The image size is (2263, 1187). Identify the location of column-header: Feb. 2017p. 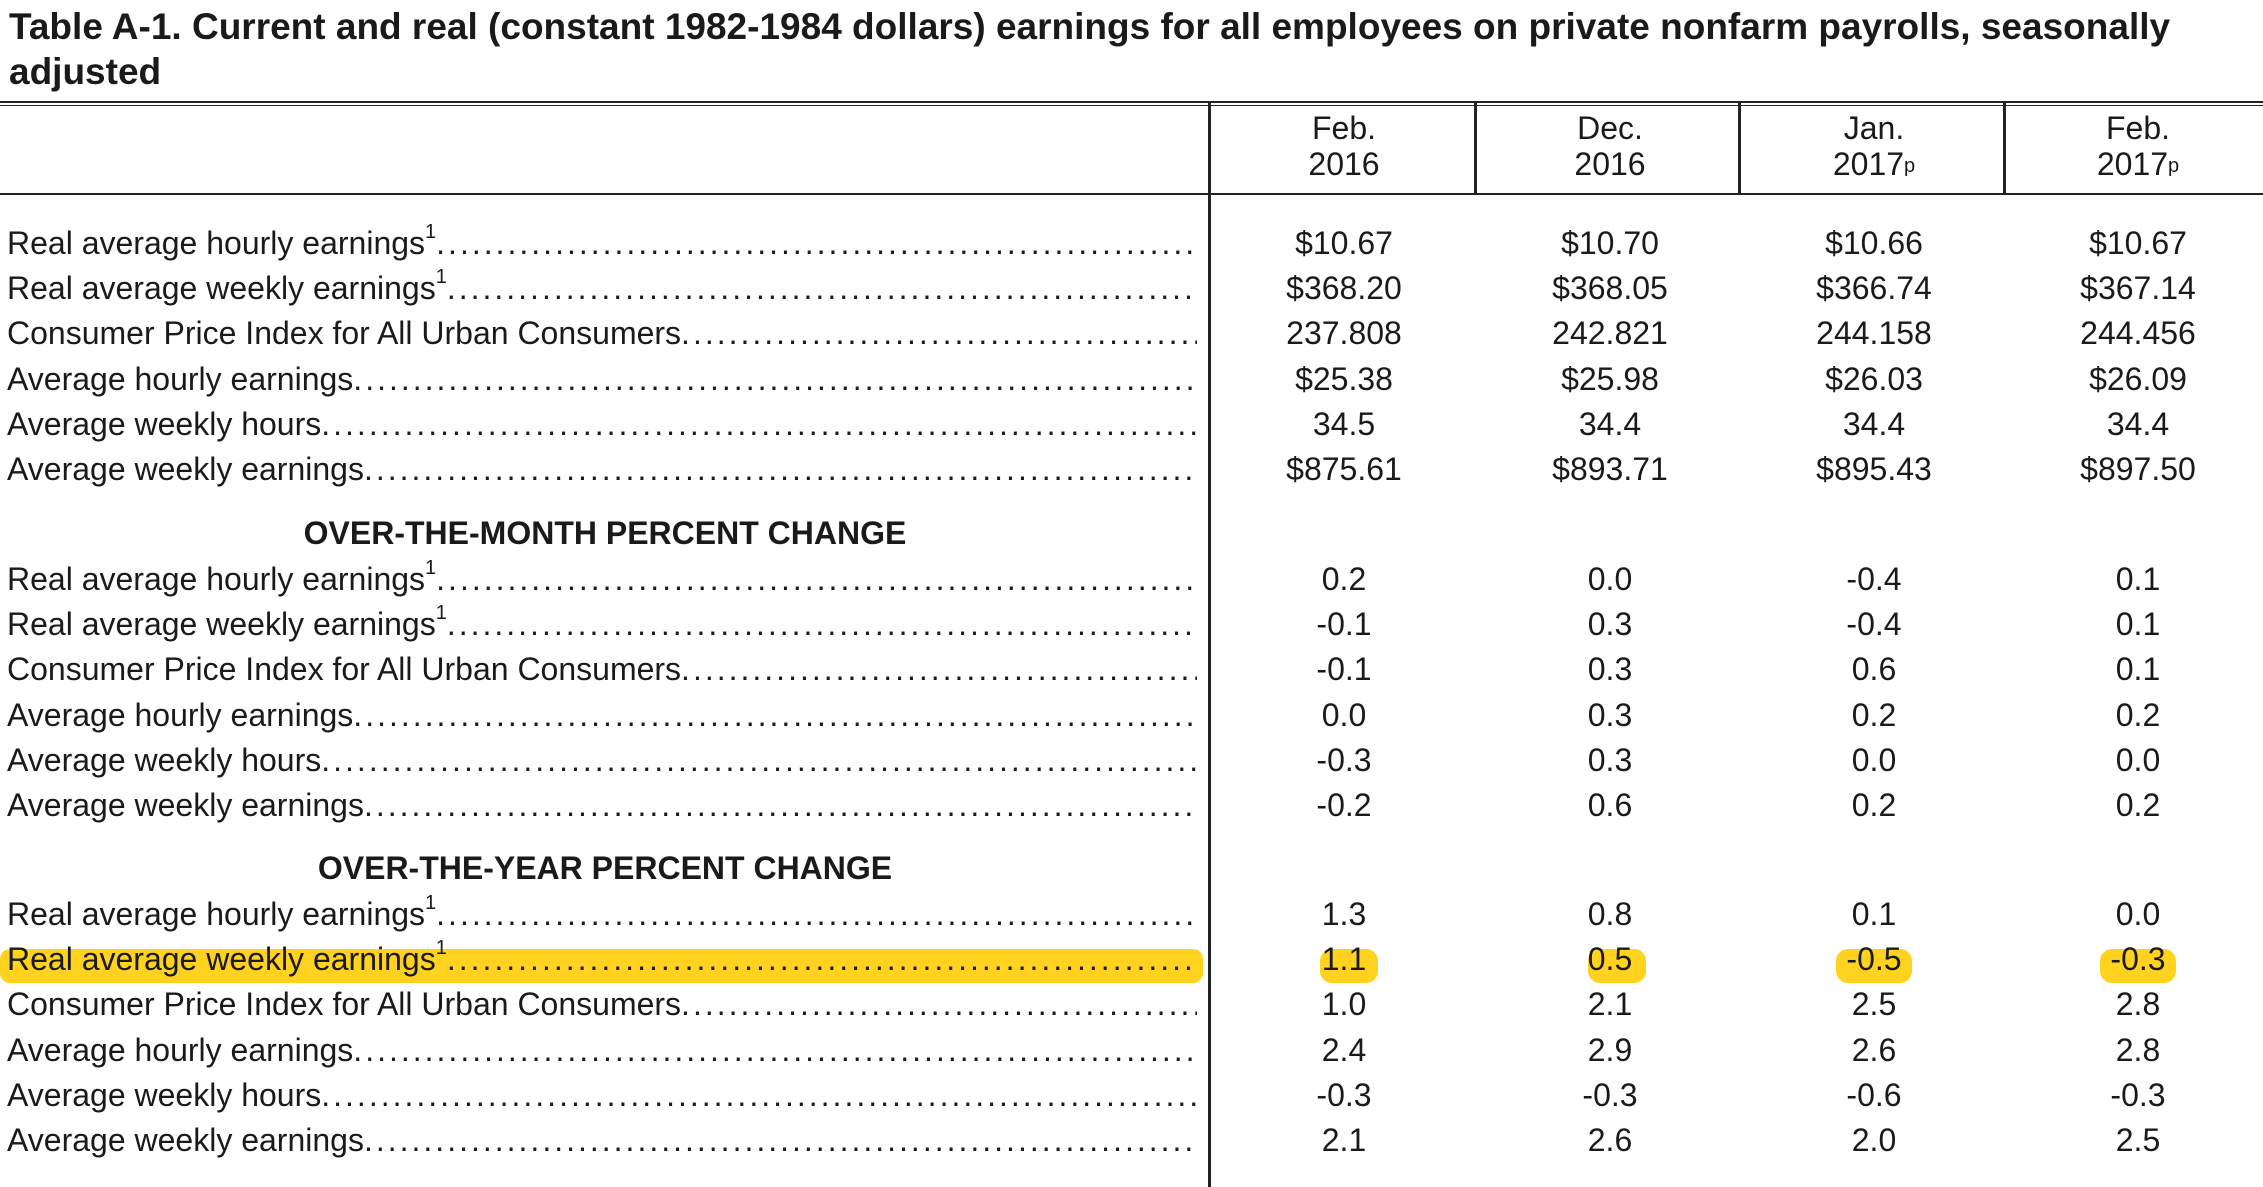
(2135, 146).